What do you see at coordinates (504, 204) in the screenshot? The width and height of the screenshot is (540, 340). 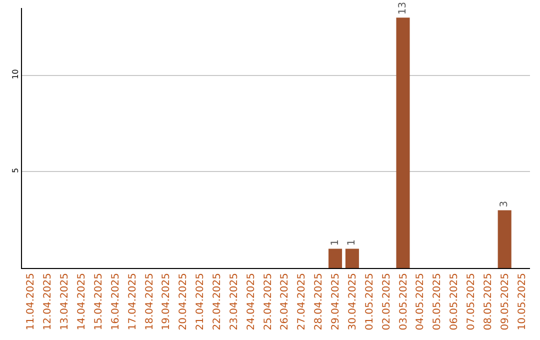 I see `data-label: 3` at bounding box center [504, 204].